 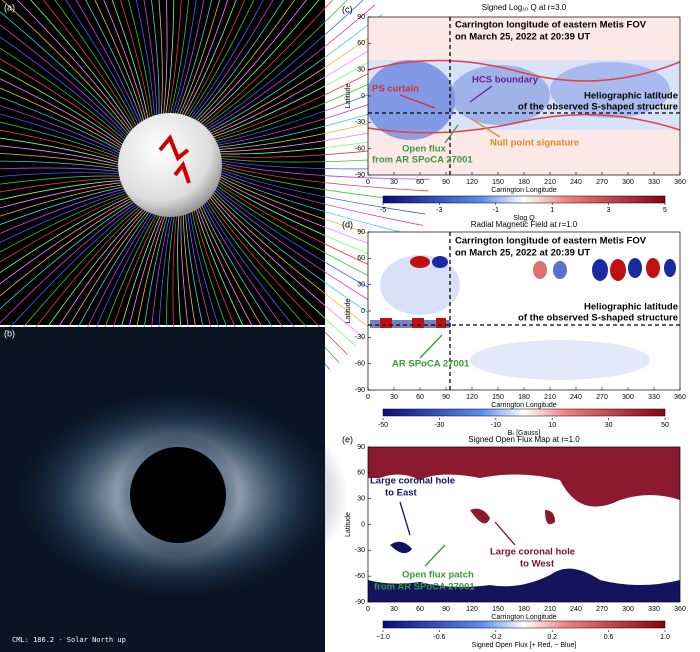 I want to click on colorbar-tick-label: -30, so click(x=439, y=425).